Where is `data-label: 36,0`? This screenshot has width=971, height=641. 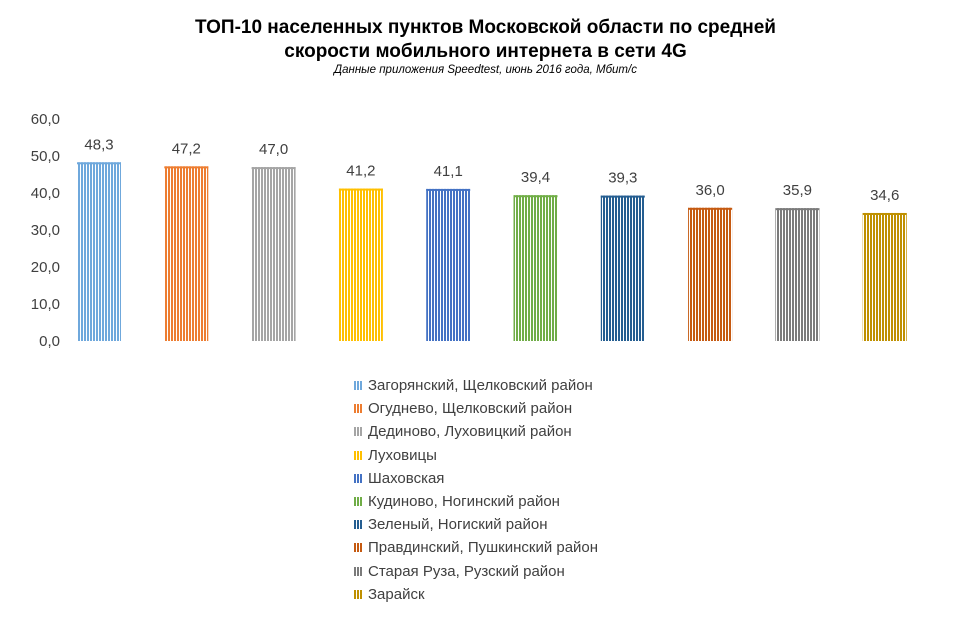
data-label: 36,0 is located at coordinates (709, 190).